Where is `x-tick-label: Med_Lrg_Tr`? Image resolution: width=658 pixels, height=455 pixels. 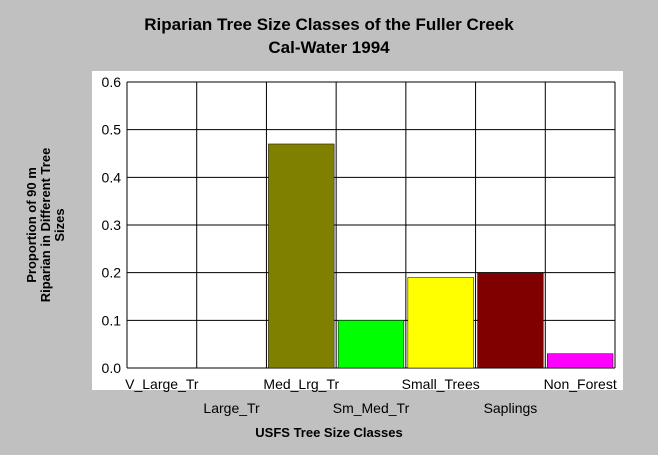
x-tick-label: Med_Lrg_Tr is located at coordinates (301, 384).